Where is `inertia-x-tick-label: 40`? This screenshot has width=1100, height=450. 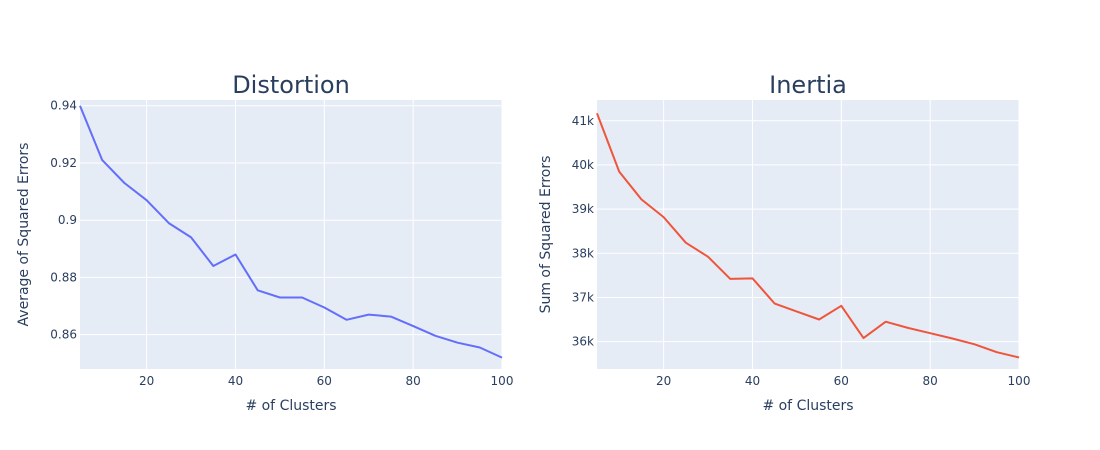
inertia-x-tick-label: 40 is located at coordinates (752, 381).